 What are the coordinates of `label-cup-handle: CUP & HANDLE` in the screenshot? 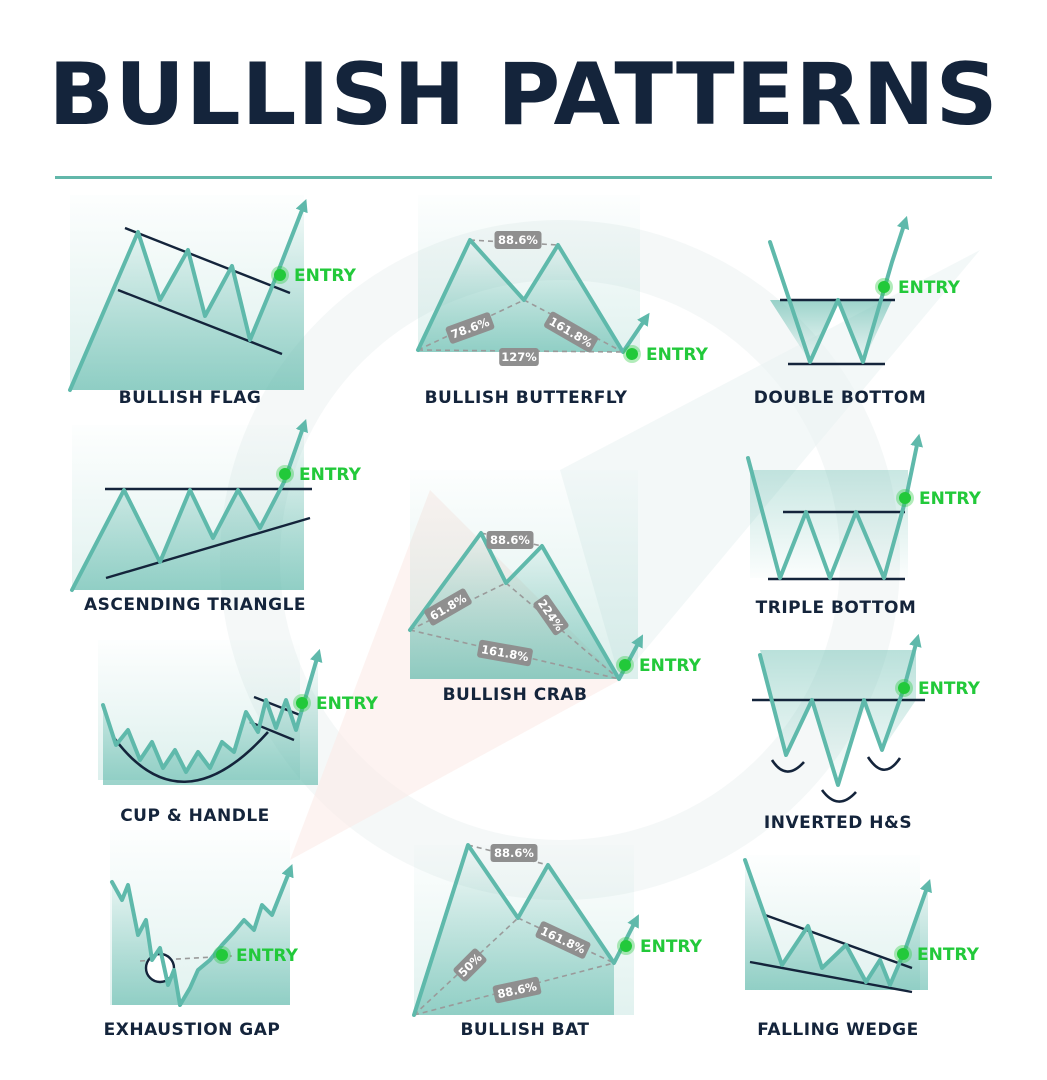 It's located at (195, 816).